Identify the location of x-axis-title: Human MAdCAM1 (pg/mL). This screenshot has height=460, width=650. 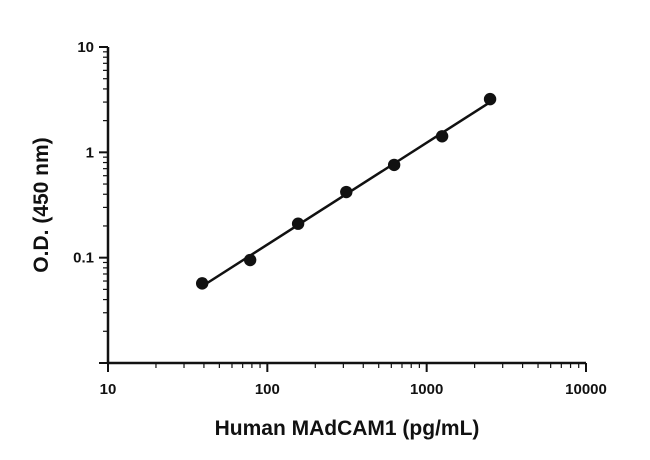
(347, 428).